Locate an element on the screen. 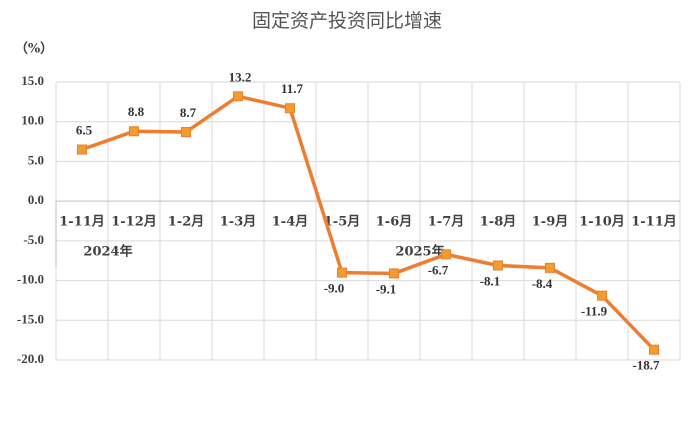  data-label: -6.7 is located at coordinates (438, 269).